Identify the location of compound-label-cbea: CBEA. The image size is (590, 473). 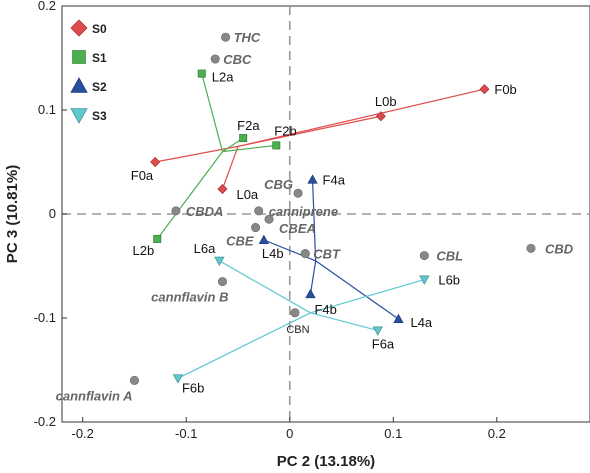
(297, 228).